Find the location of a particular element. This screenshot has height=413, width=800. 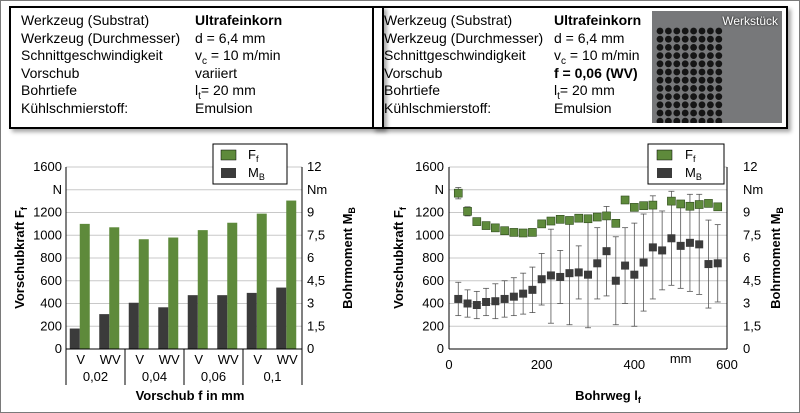

x-axis-title: Vorschub f in mm is located at coordinates (190, 395).